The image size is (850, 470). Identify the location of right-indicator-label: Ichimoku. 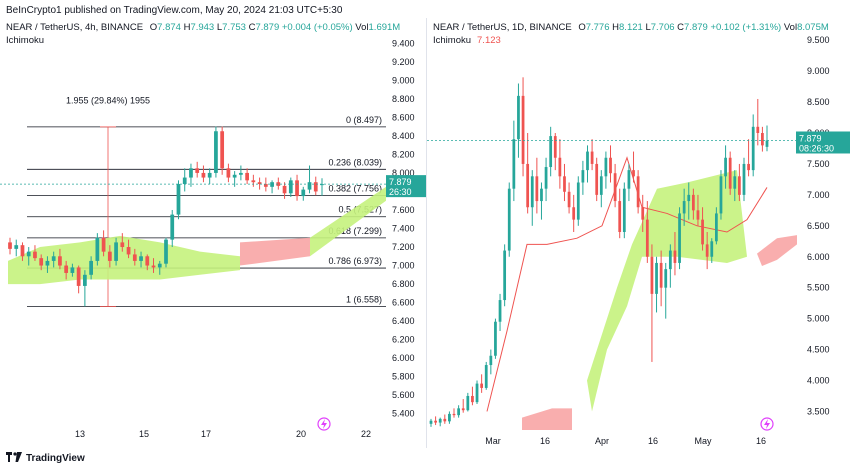
(452, 40).